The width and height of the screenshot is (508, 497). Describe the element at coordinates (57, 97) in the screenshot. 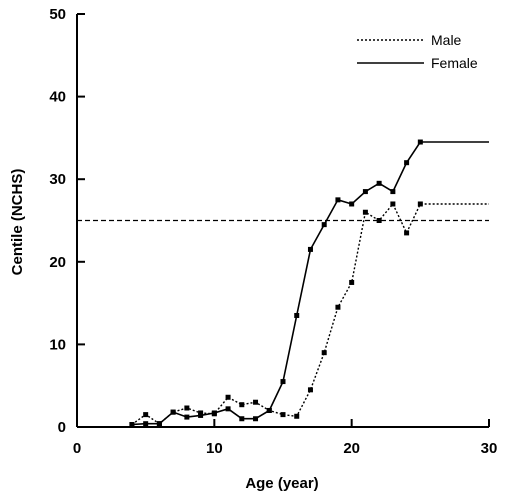

I see `y-tick-label: 40` at that location.